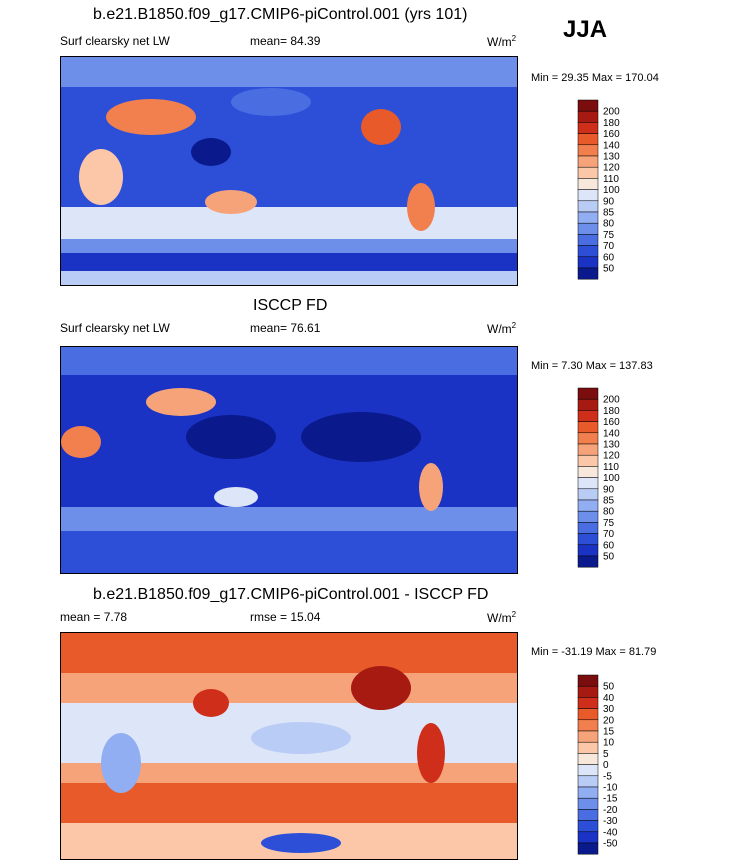 Image resolution: width=732 pixels, height=865 pixels. I want to click on colorbar-tick-label: -50, so click(610, 844).